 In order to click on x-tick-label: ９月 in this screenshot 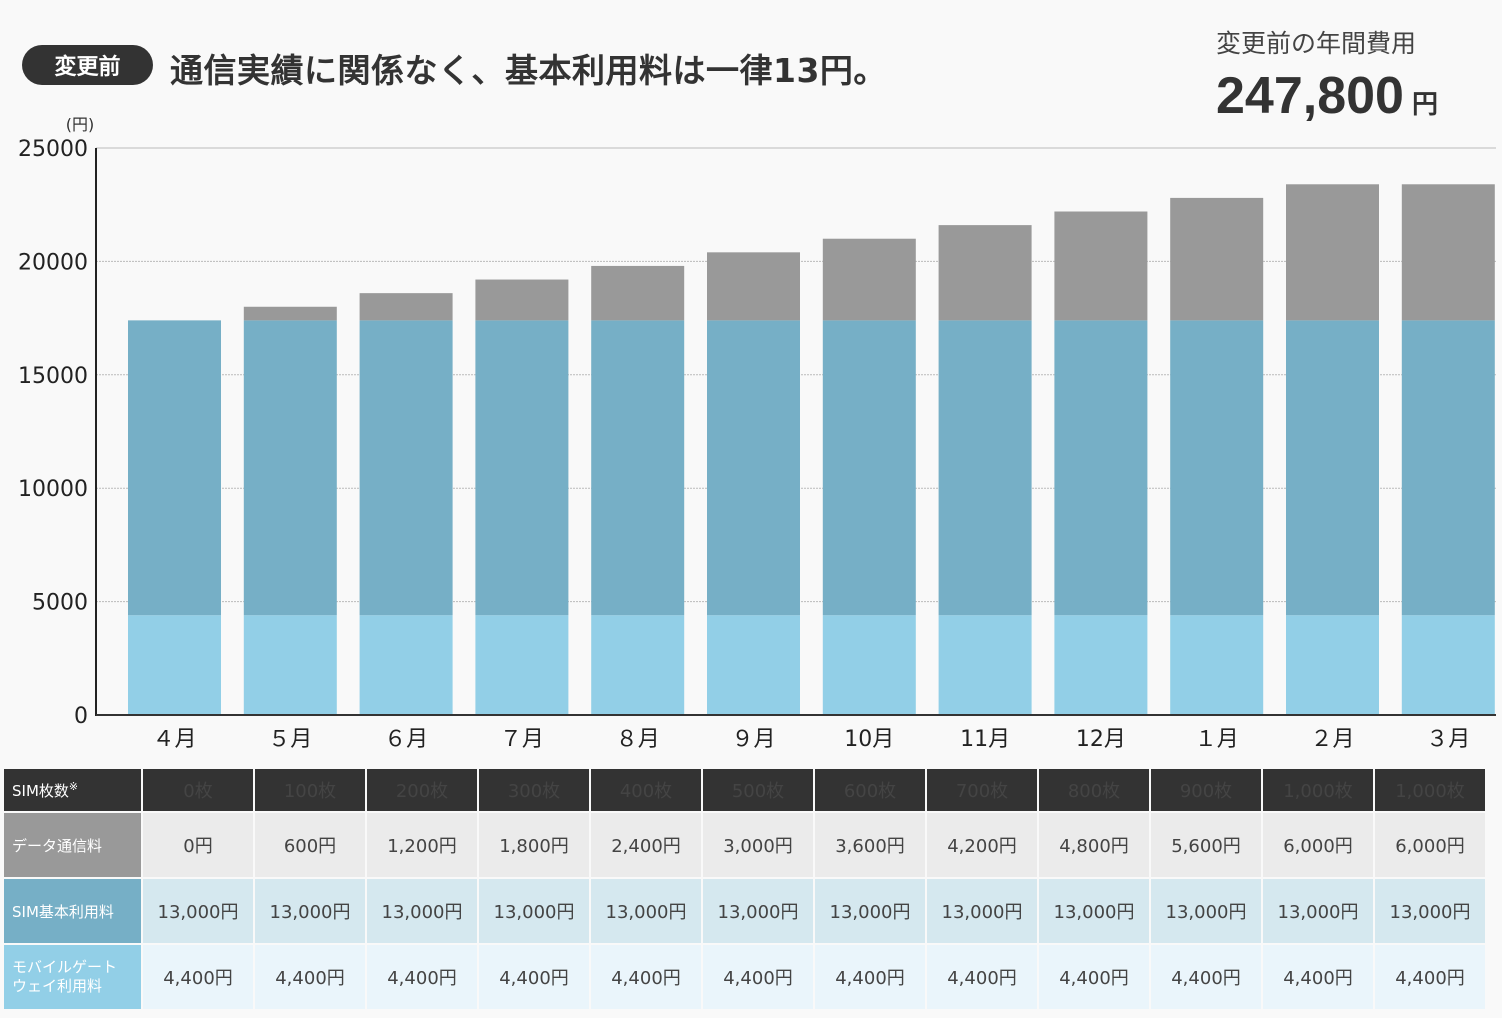, I will do `click(753, 739)`.